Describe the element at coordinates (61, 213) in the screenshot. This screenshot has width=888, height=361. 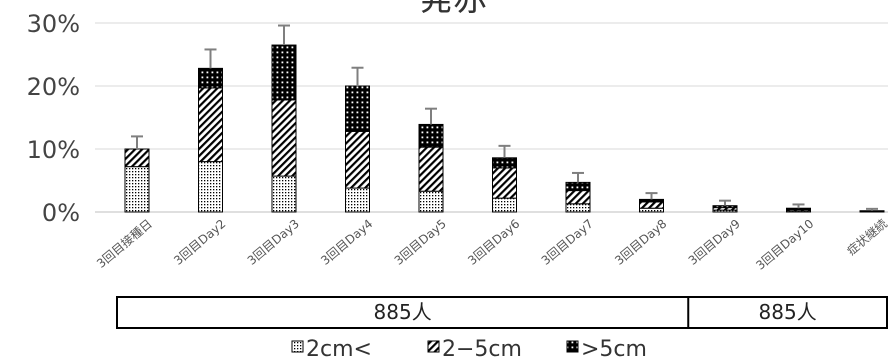
I see `y-tick-label: 0%` at that location.